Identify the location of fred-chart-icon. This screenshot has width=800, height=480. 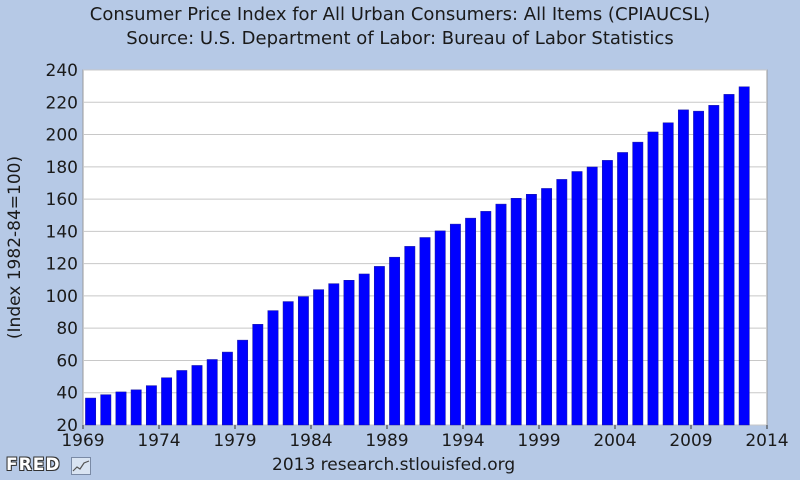
(81, 466).